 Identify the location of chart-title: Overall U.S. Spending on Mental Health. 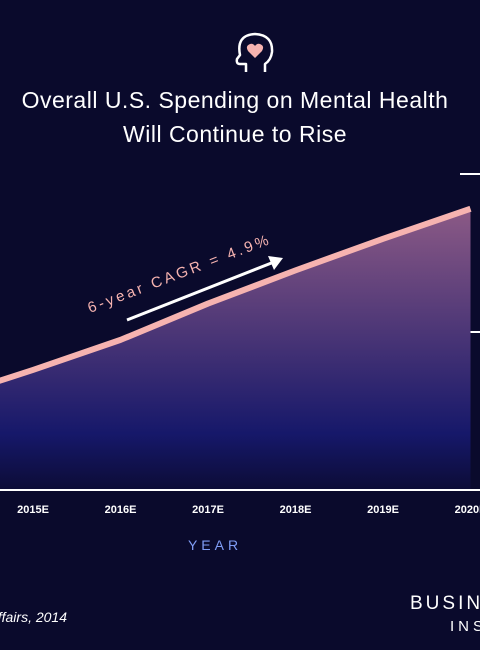
(235, 100).